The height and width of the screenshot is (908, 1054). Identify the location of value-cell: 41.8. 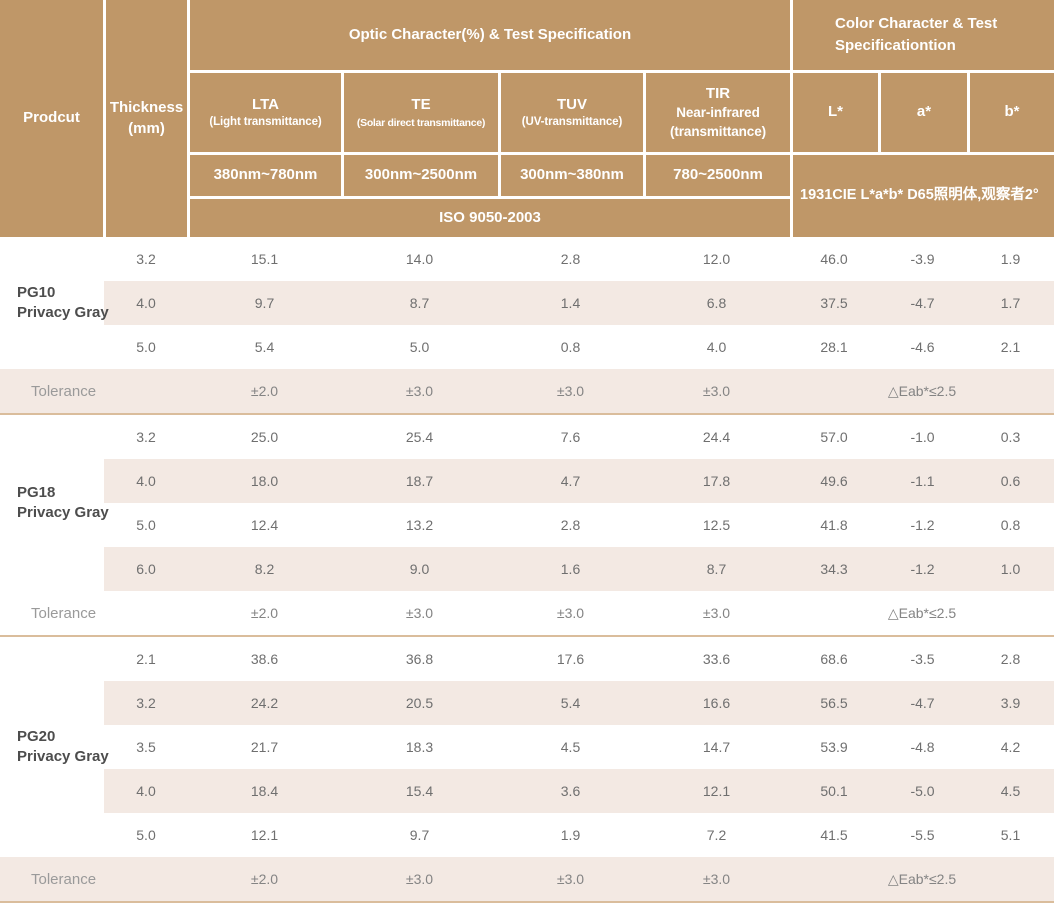
(834, 525).